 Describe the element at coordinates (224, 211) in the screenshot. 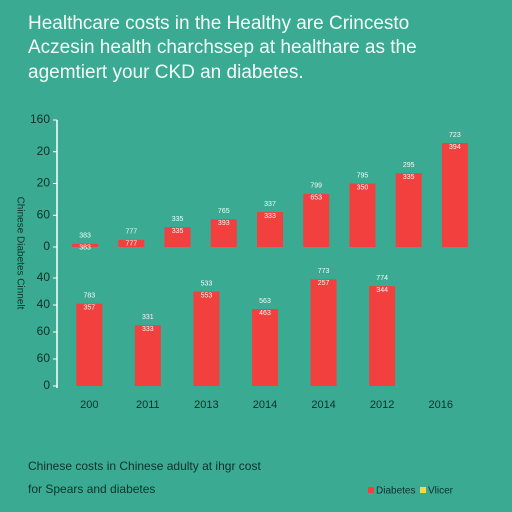

I see `bar-label: 765` at that location.